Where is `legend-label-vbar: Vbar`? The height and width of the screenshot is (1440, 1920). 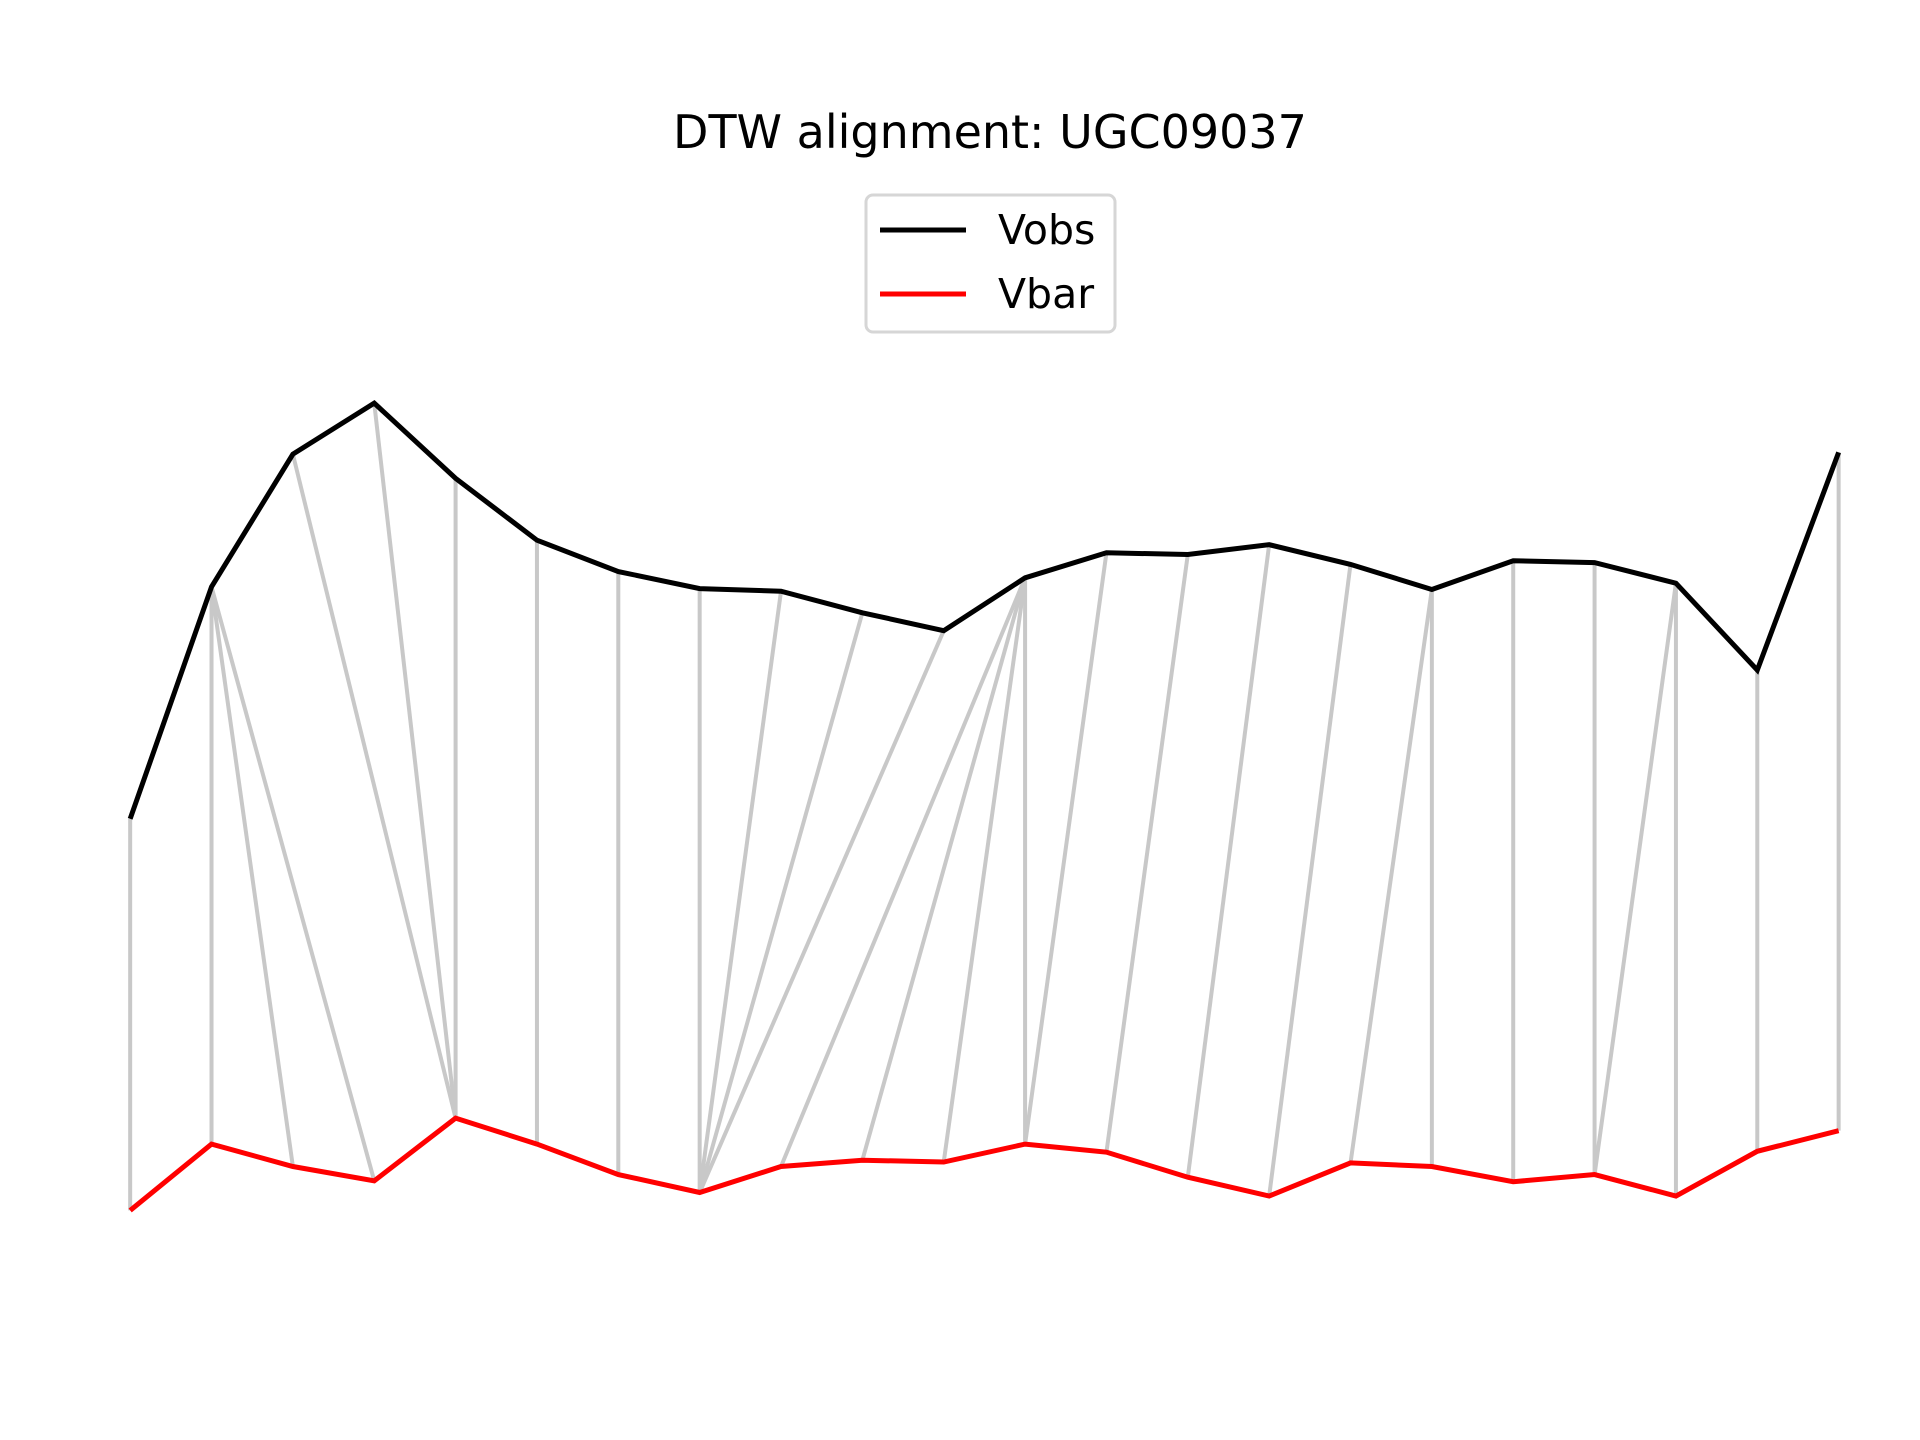
legend-label-vbar: Vbar is located at coordinates (1046, 294).